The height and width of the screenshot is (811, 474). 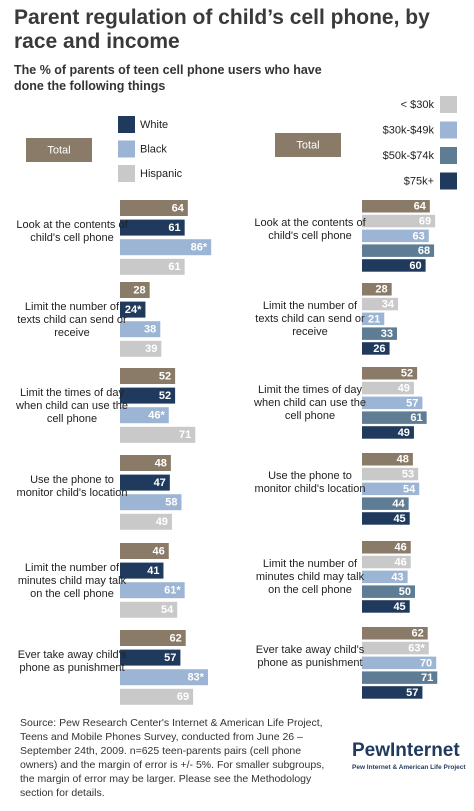 What do you see at coordinates (150, 330) in the screenshot?
I see `data-label: 38` at bounding box center [150, 330].